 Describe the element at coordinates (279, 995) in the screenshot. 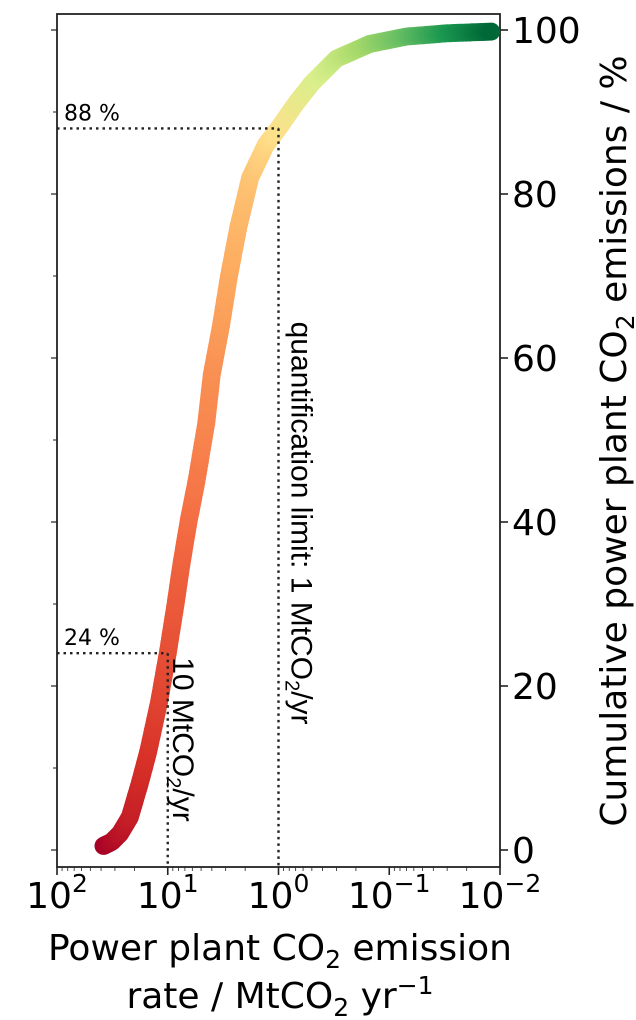

I see `x-axis-title-line2: rate / MtCO2 yr−1` at that location.